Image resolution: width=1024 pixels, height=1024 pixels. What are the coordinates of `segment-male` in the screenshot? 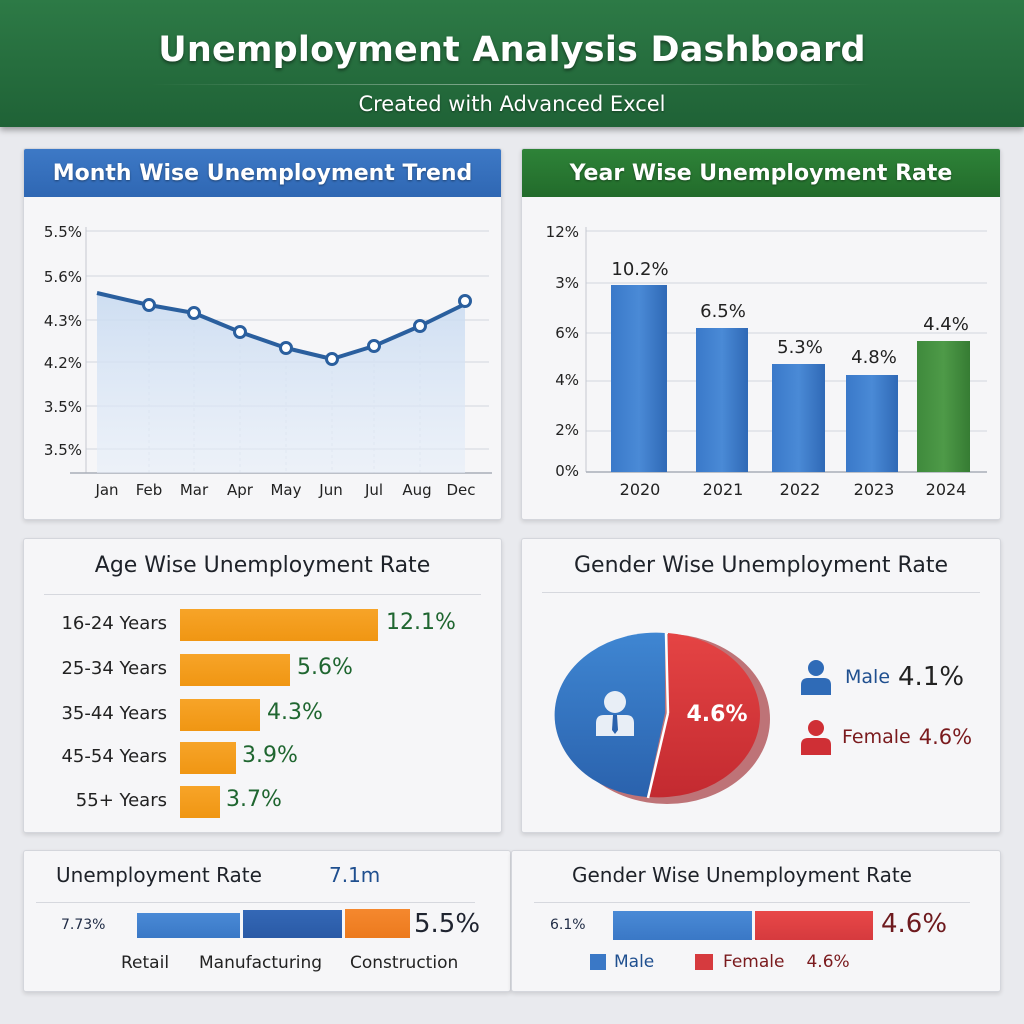 It's located at (682, 925).